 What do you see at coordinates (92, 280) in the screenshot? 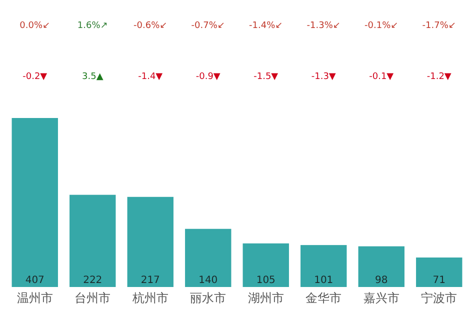
I see `data-label: 222` at bounding box center [92, 280].